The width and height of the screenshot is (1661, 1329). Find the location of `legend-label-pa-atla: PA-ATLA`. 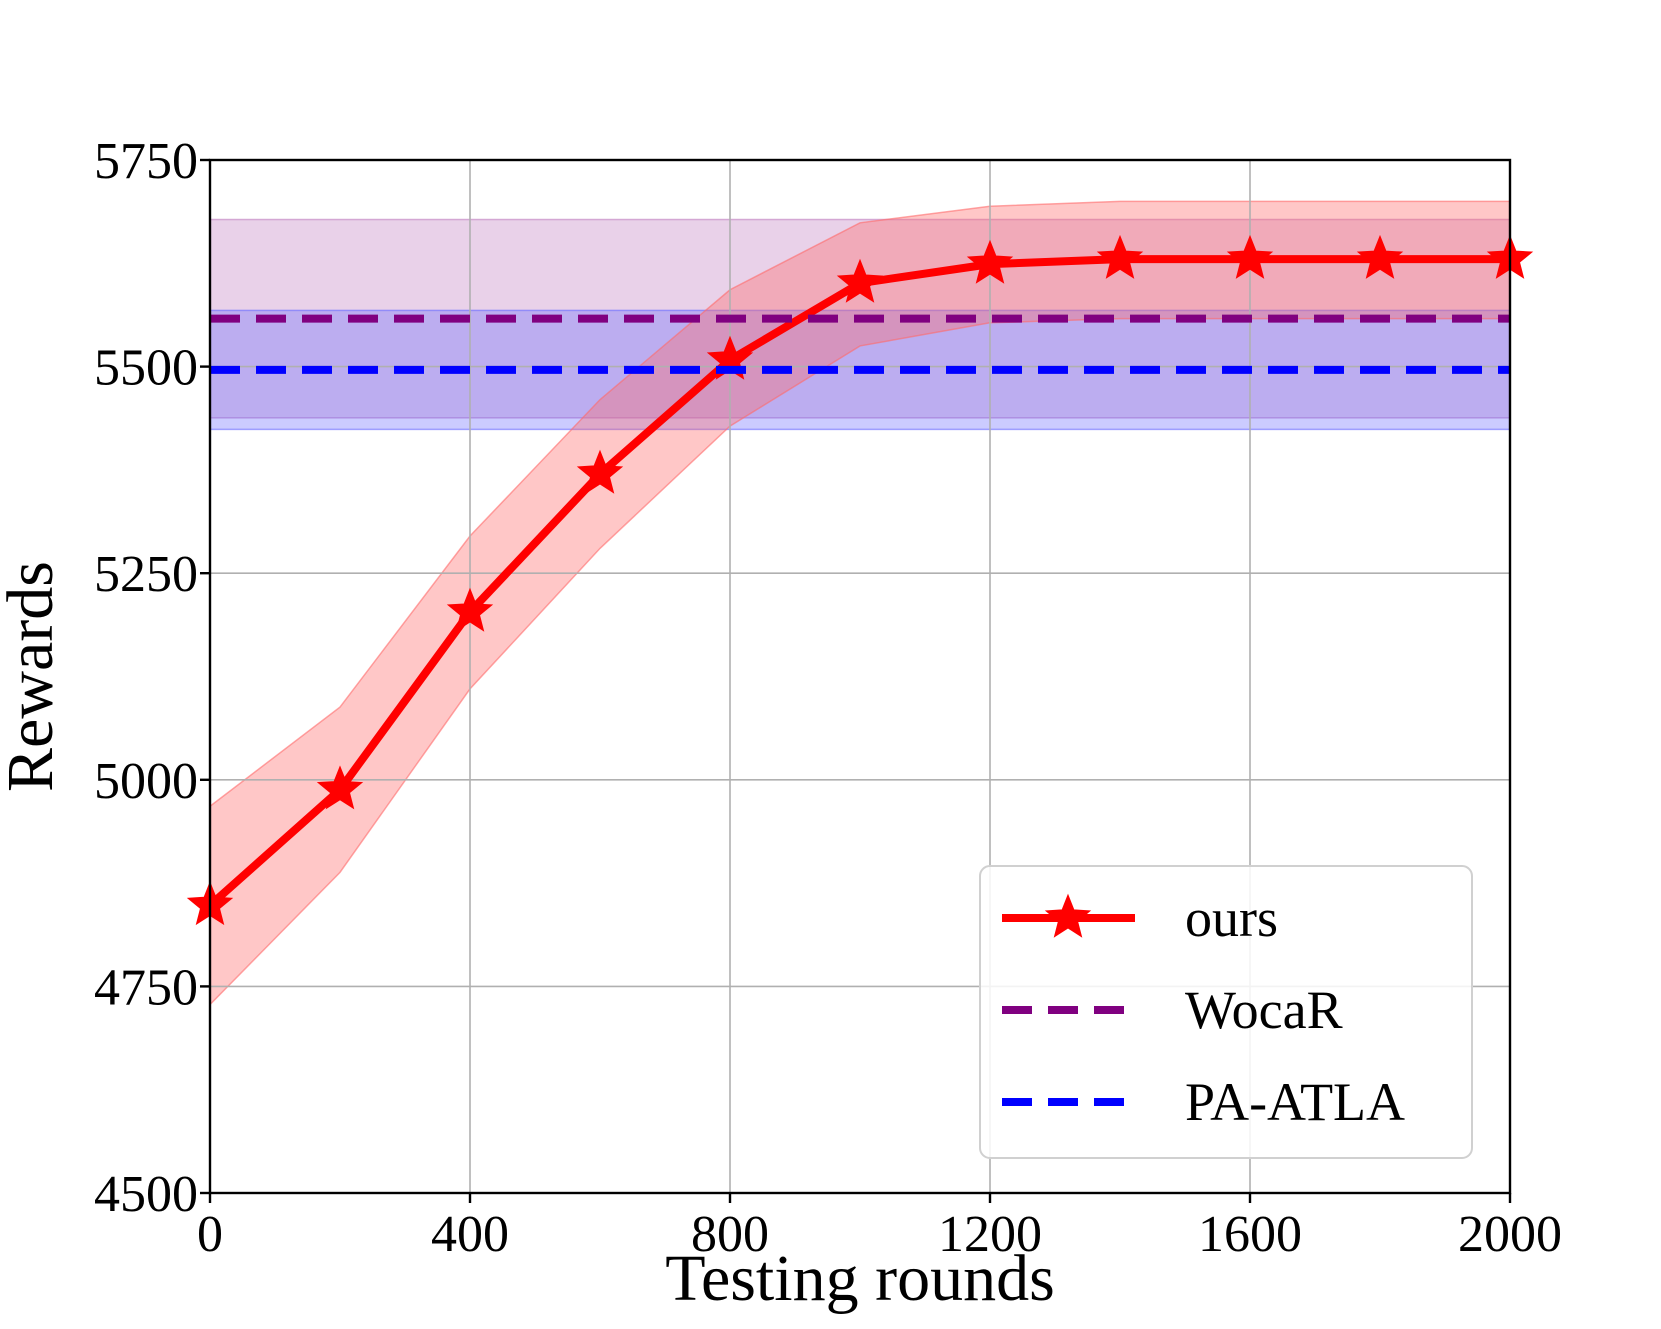

legend-label-pa-atla: PA-ATLA is located at coordinates (1295, 1102).